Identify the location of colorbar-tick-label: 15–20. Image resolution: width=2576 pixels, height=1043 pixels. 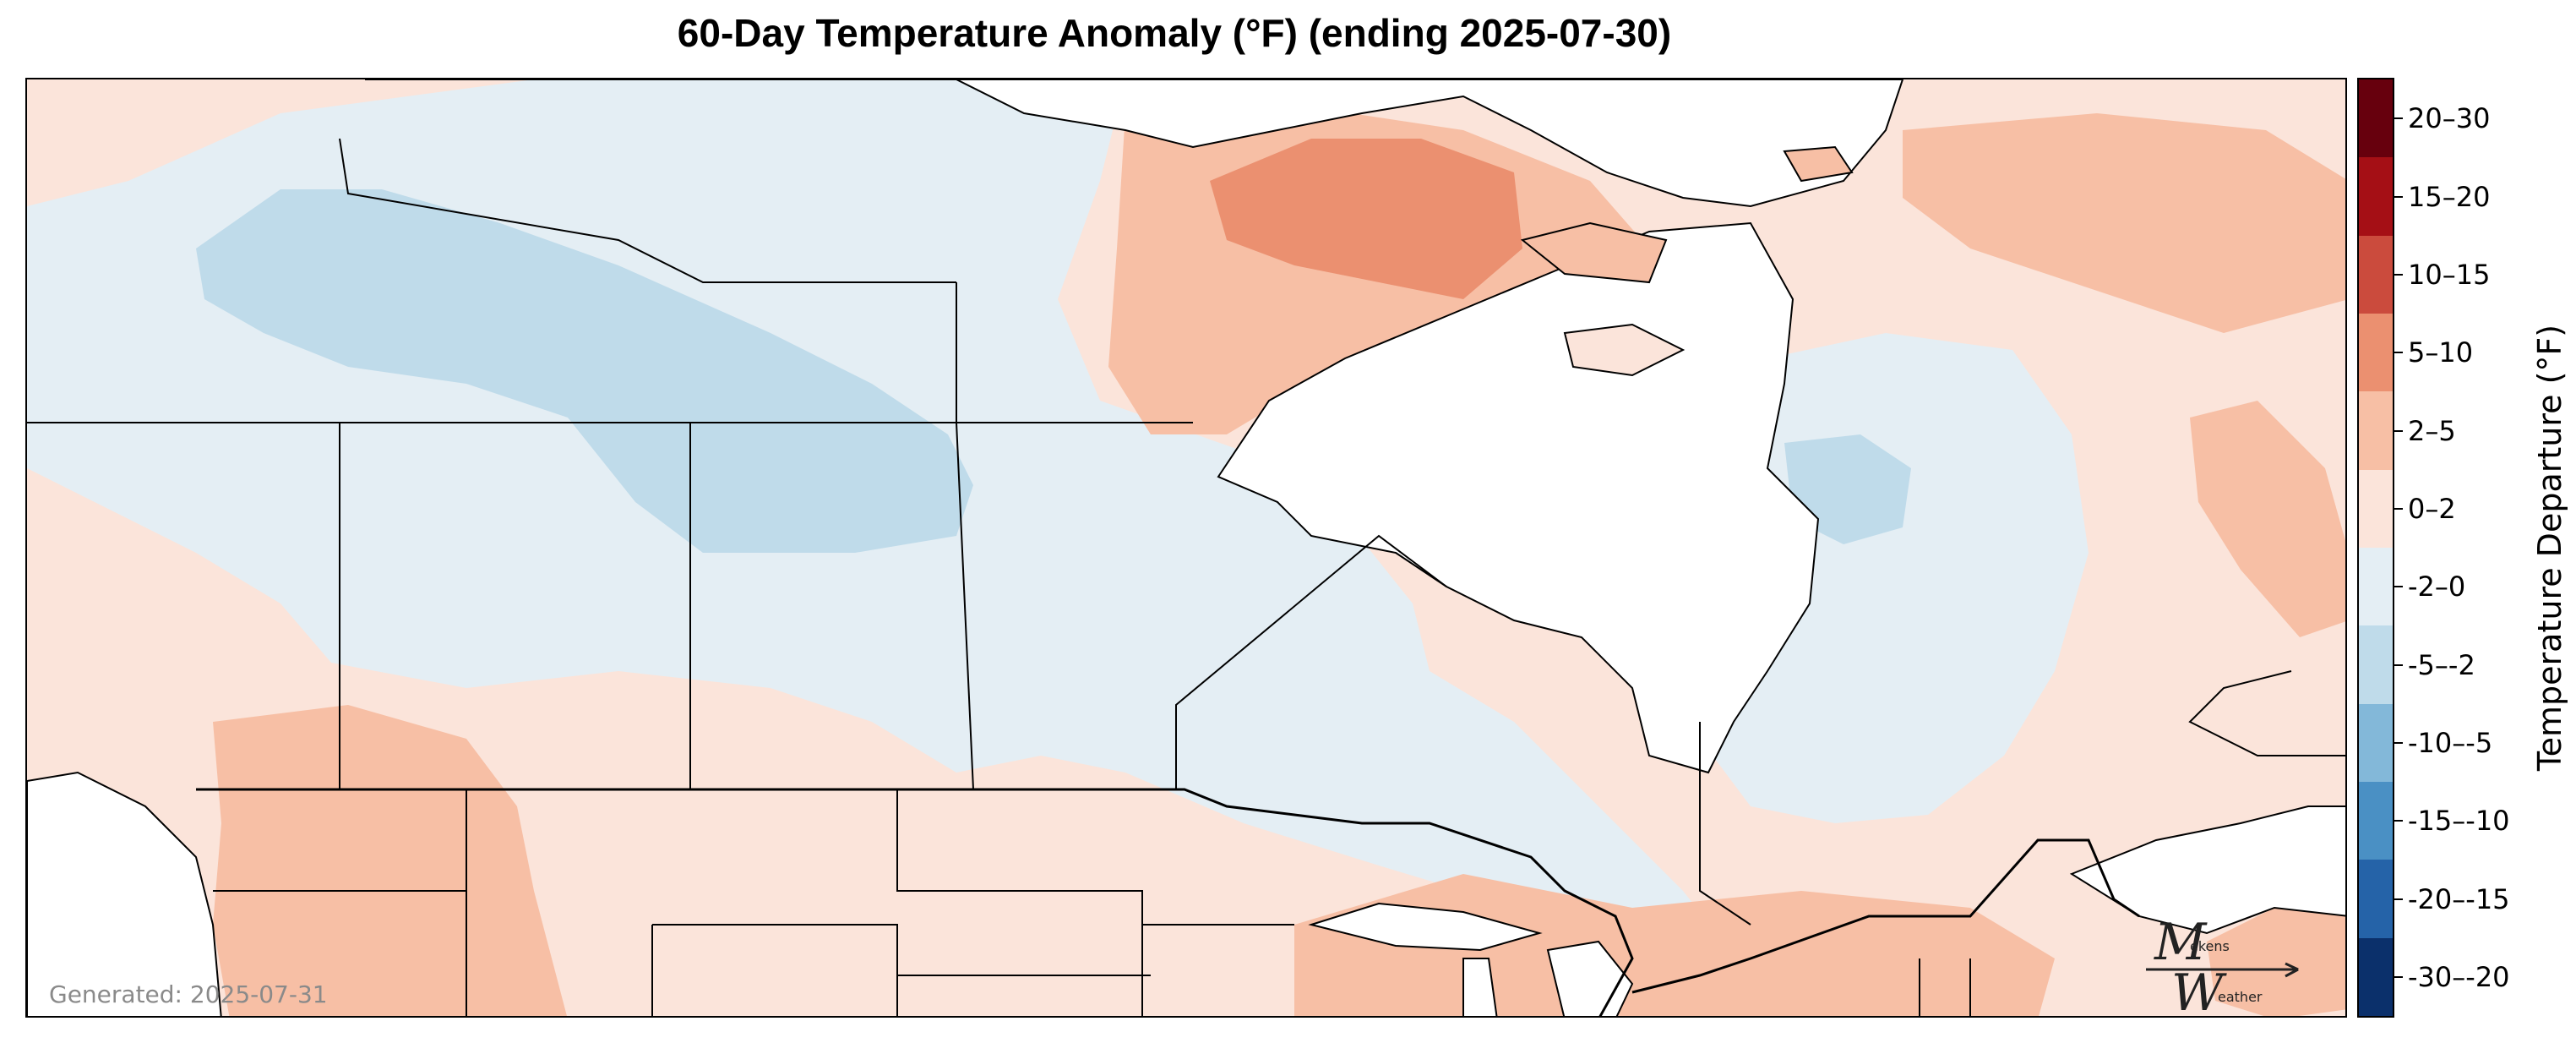
(2449, 197).